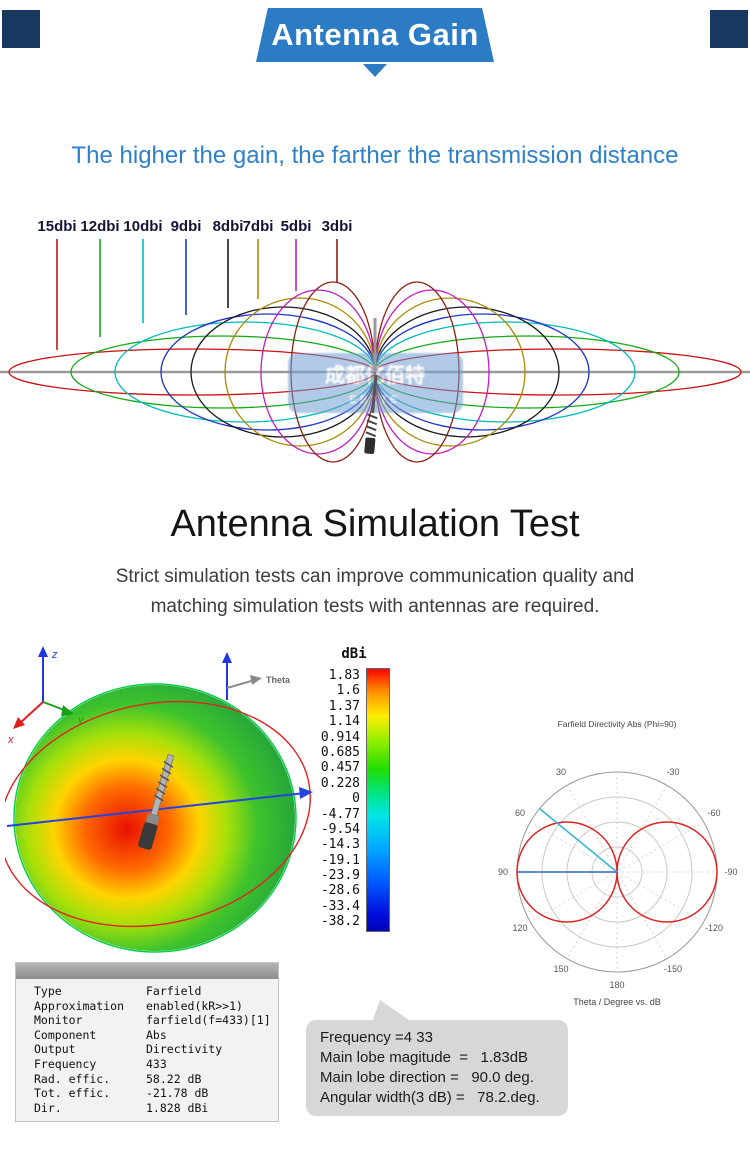 The width and height of the screenshot is (750, 1154). What do you see at coordinates (241, 684) in the screenshot?
I see `theta-gray-arrow` at bounding box center [241, 684].